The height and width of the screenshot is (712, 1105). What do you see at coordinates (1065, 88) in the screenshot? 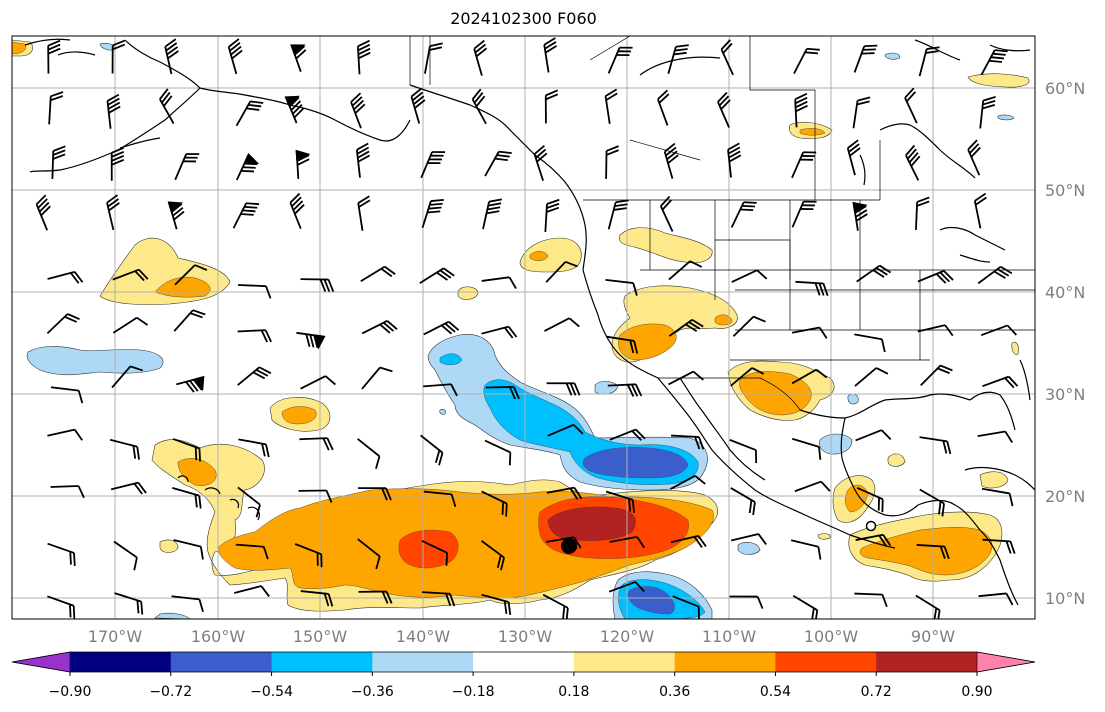
I see `lat-label-60n: 60°N` at bounding box center [1065, 88].